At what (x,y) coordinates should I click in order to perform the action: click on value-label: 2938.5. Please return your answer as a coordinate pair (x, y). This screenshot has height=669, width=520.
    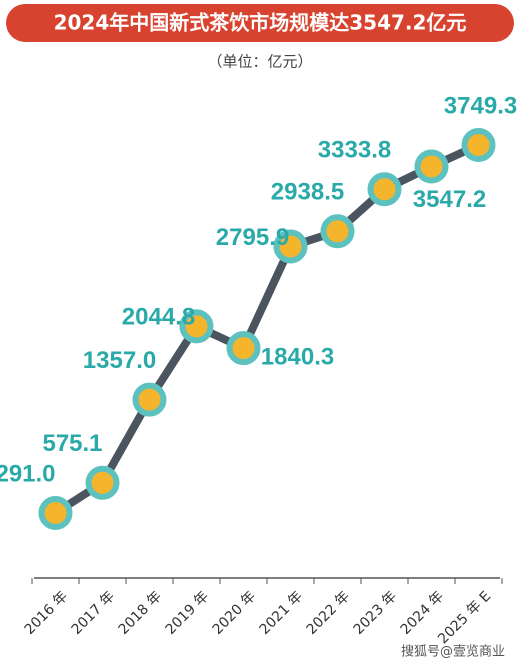
    Looking at the image, I should click on (307, 192).